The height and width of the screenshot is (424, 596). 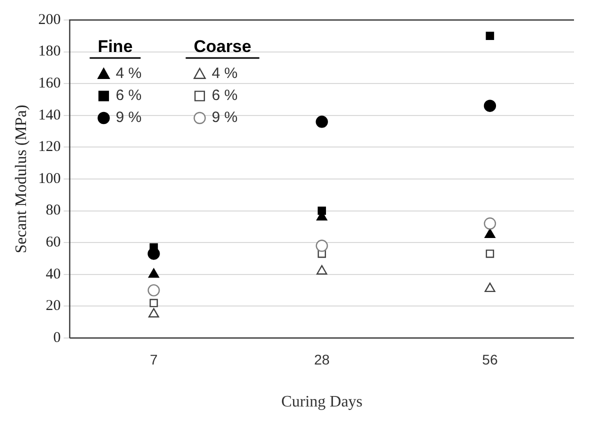 I want to click on x-axis-title: Curing Days, so click(x=322, y=402).